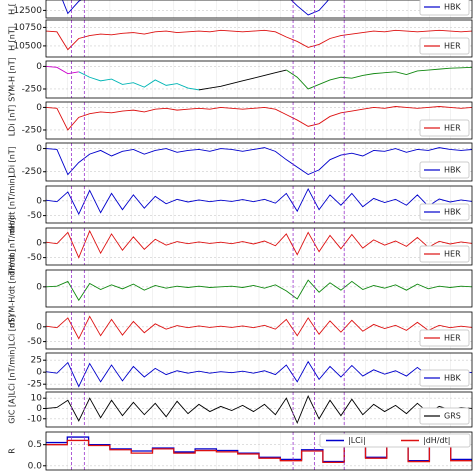 This screenshot has height=474, width=474. Describe the element at coordinates (12, 288) in the screenshot. I see `y-axis-label: dSYM-H/dt [nT/min]` at that location.